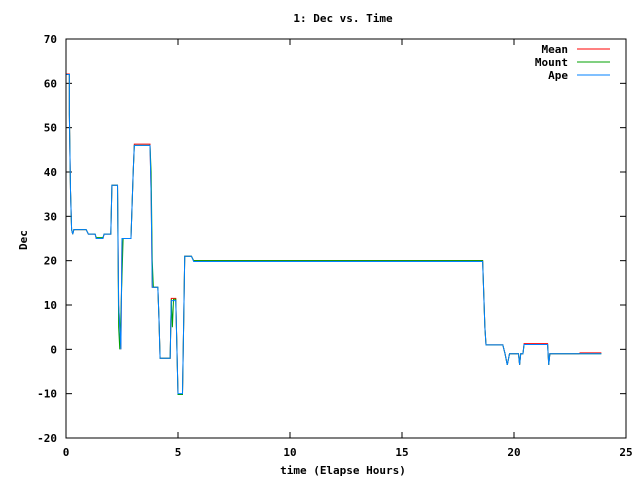 The image size is (640, 480). What do you see at coordinates (343, 470) in the screenshot?
I see `x-axis-label: time (Elapse Hours)` at bounding box center [343, 470].